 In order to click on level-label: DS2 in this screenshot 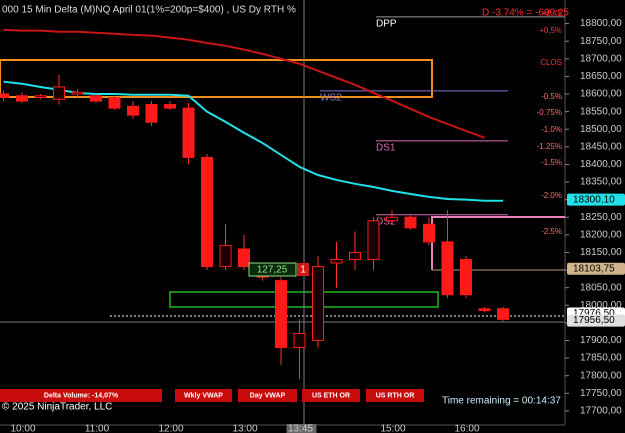, I will do `click(386, 221)`.